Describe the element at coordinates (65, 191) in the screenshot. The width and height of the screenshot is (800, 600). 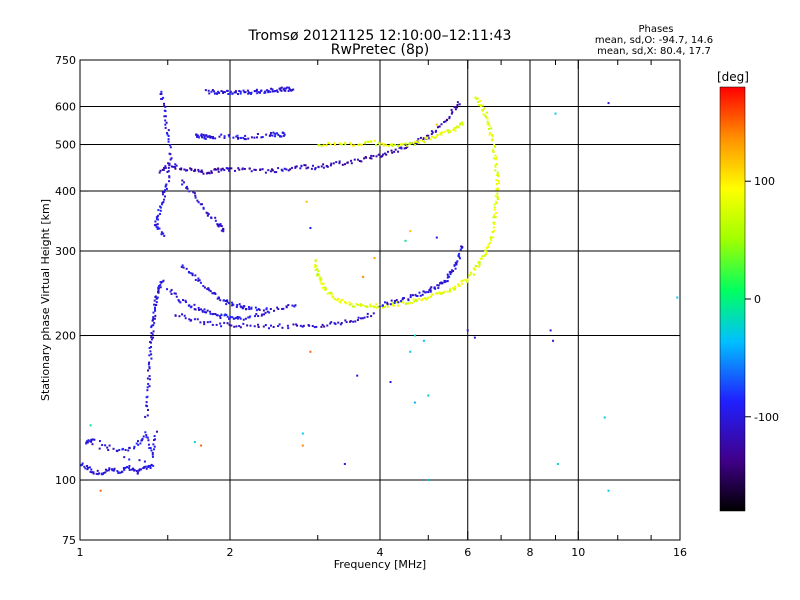
I see `y-tick-label: 400` at that location.